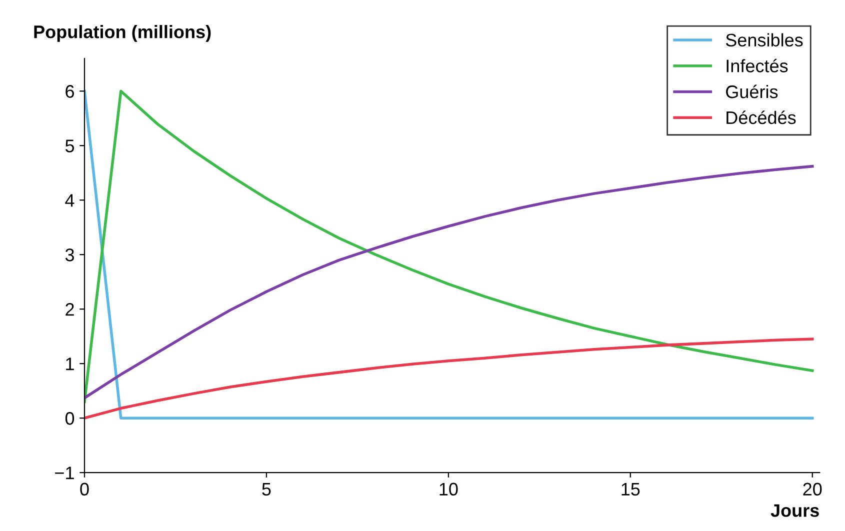 Image resolution: width=845 pixels, height=531 pixels. What do you see at coordinates (69, 200) in the screenshot?
I see `y-tick-label: 4` at bounding box center [69, 200].